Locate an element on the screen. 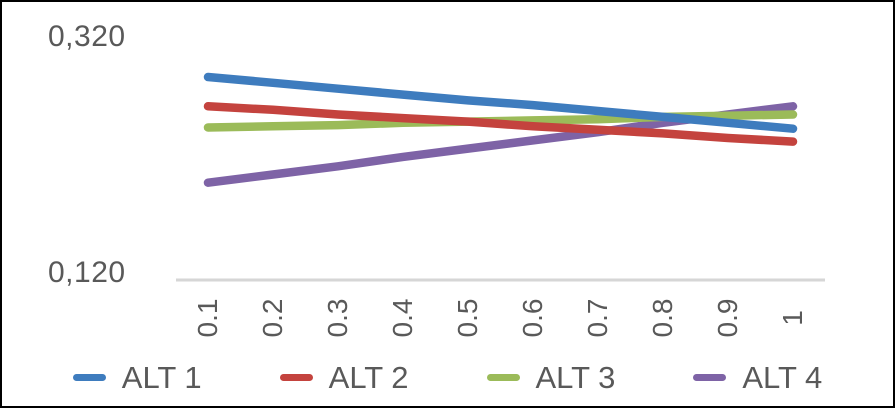 The width and height of the screenshot is (895, 408). x-tick-label-0.8: 0.8 is located at coordinates (662, 318).